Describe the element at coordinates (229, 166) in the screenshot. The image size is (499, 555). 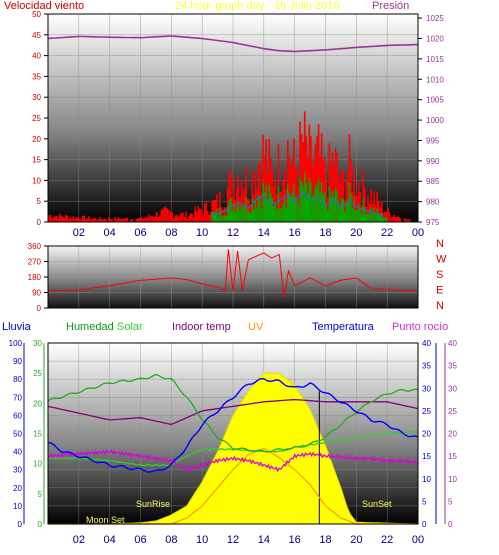
I see `wind-bars` at that location.